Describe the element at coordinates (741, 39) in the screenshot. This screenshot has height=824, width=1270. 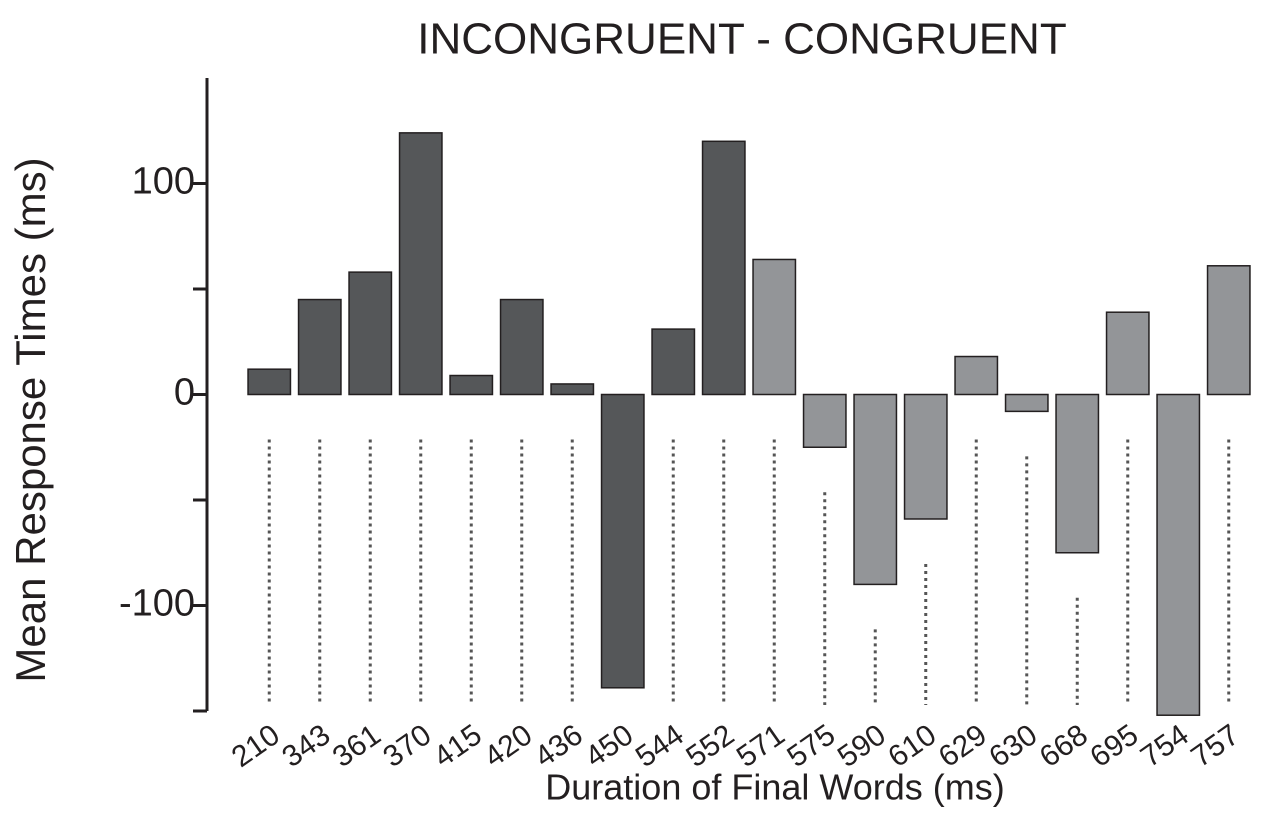
I see `chart-title: INCONGRUENT - CONGRUENT` at that location.